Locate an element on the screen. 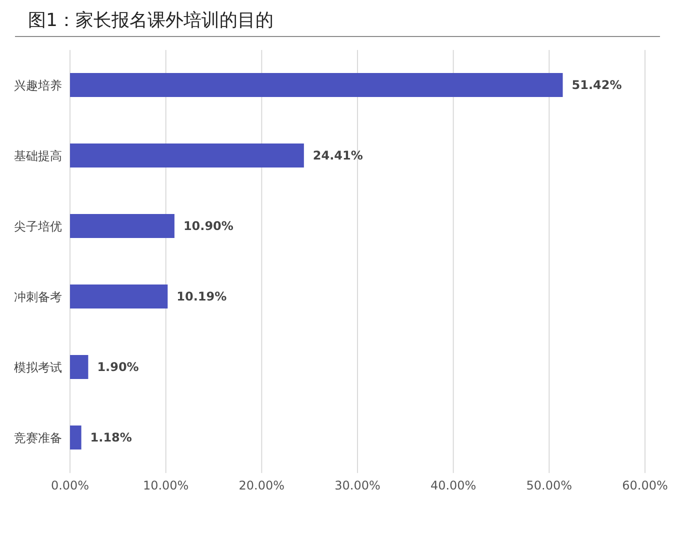 The width and height of the screenshot is (680, 554). data-label: 24.41% is located at coordinates (337, 155).